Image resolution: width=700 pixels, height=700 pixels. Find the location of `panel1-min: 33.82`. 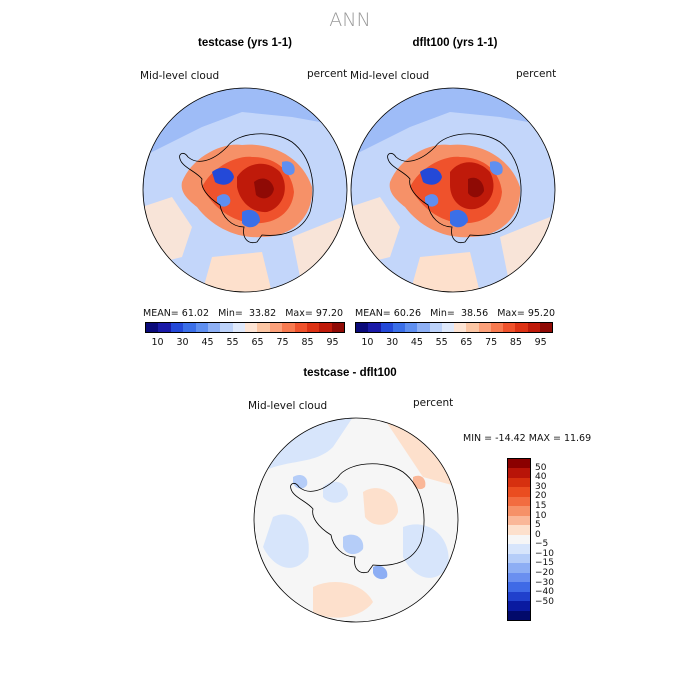

panel1-min: 33.82 is located at coordinates (262, 313).